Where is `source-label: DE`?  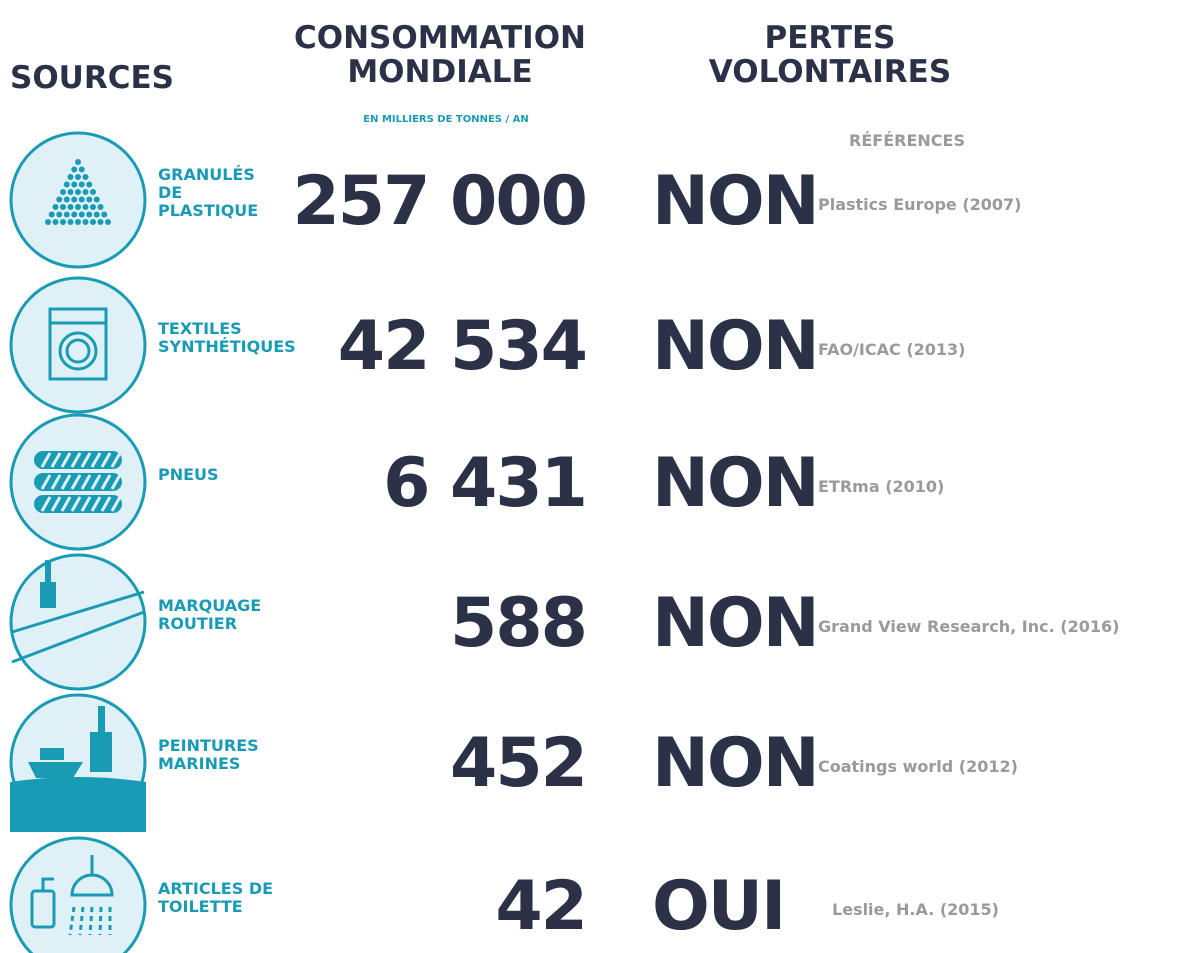 source-label: DE is located at coordinates (170, 192).